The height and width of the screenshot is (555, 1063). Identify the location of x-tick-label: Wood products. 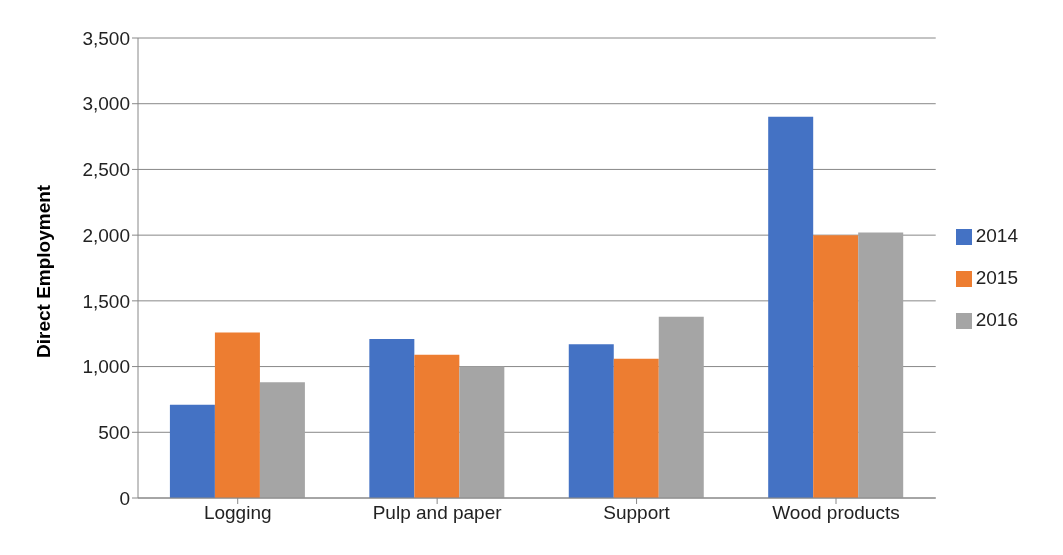
(836, 513).